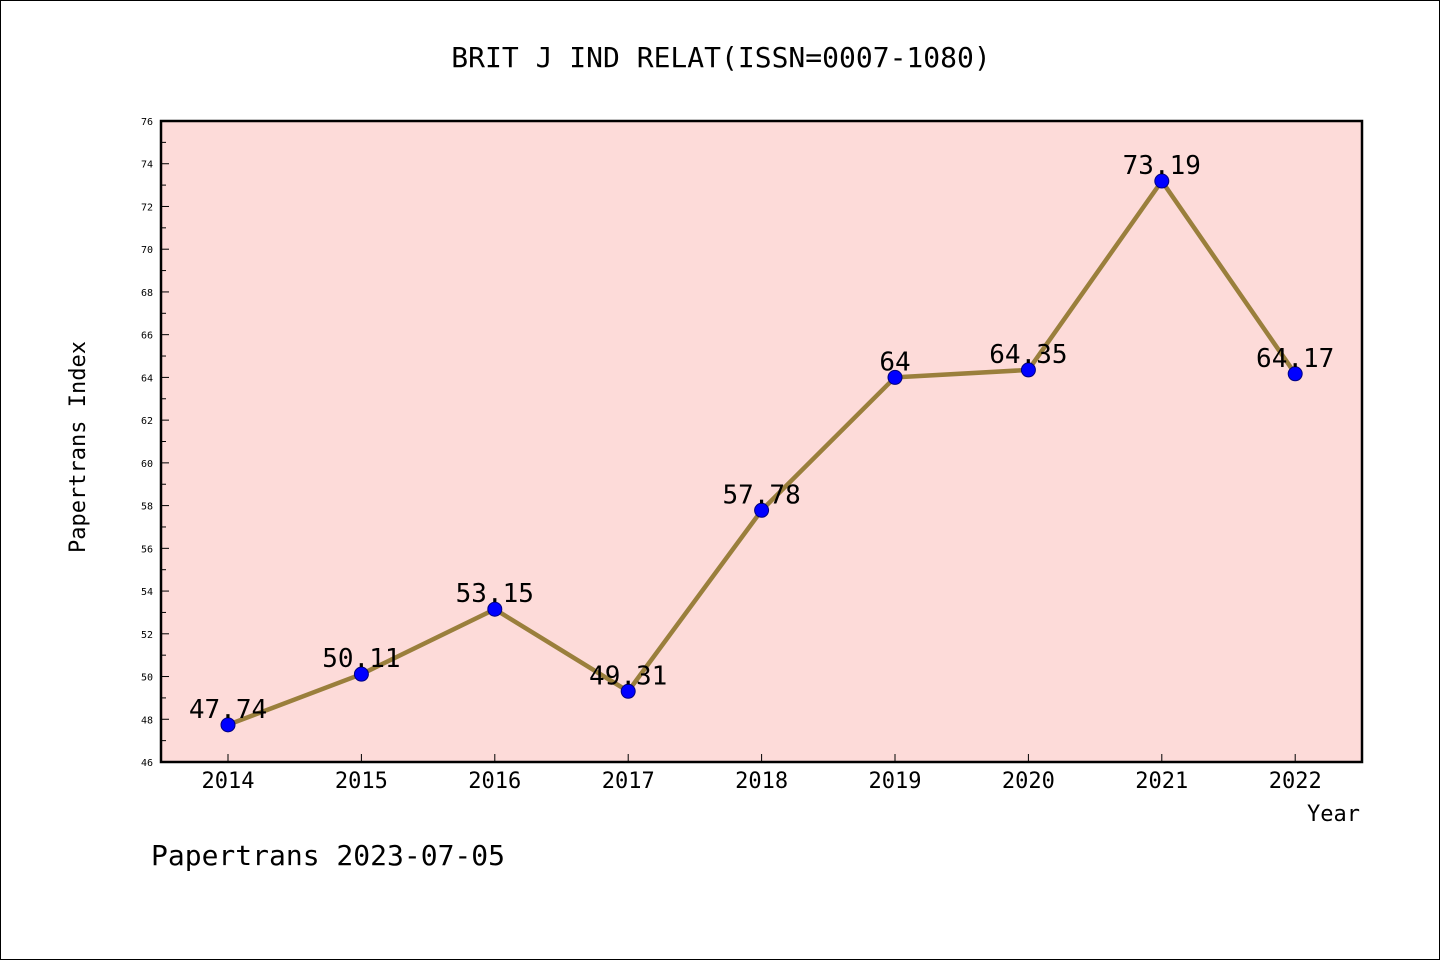  Describe the element at coordinates (894, 362) in the screenshot. I see `data-label: 64` at that location.